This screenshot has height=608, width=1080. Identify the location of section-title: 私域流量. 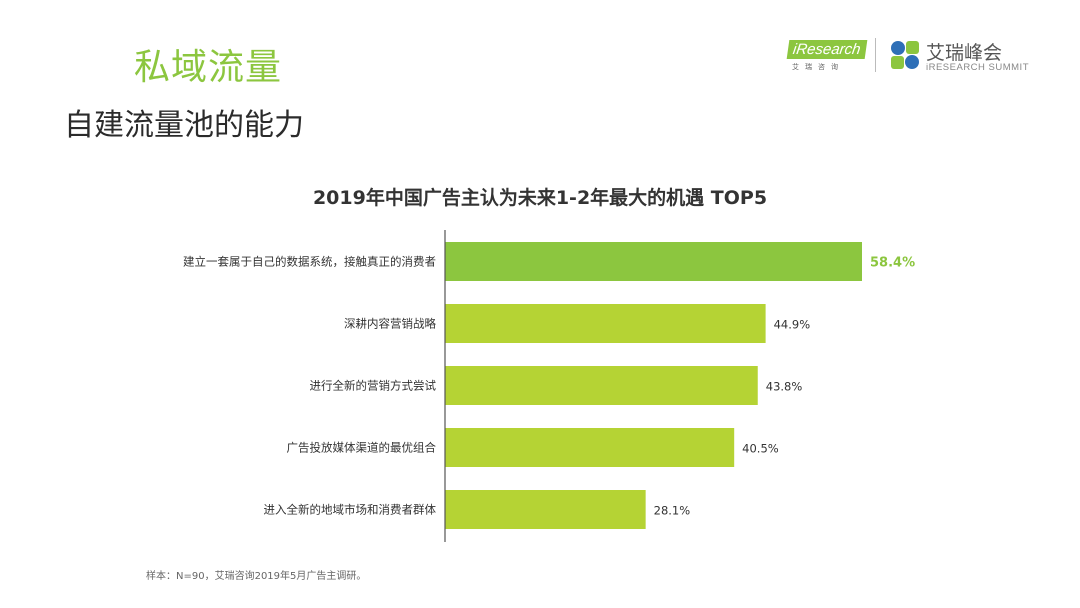
(208, 67).